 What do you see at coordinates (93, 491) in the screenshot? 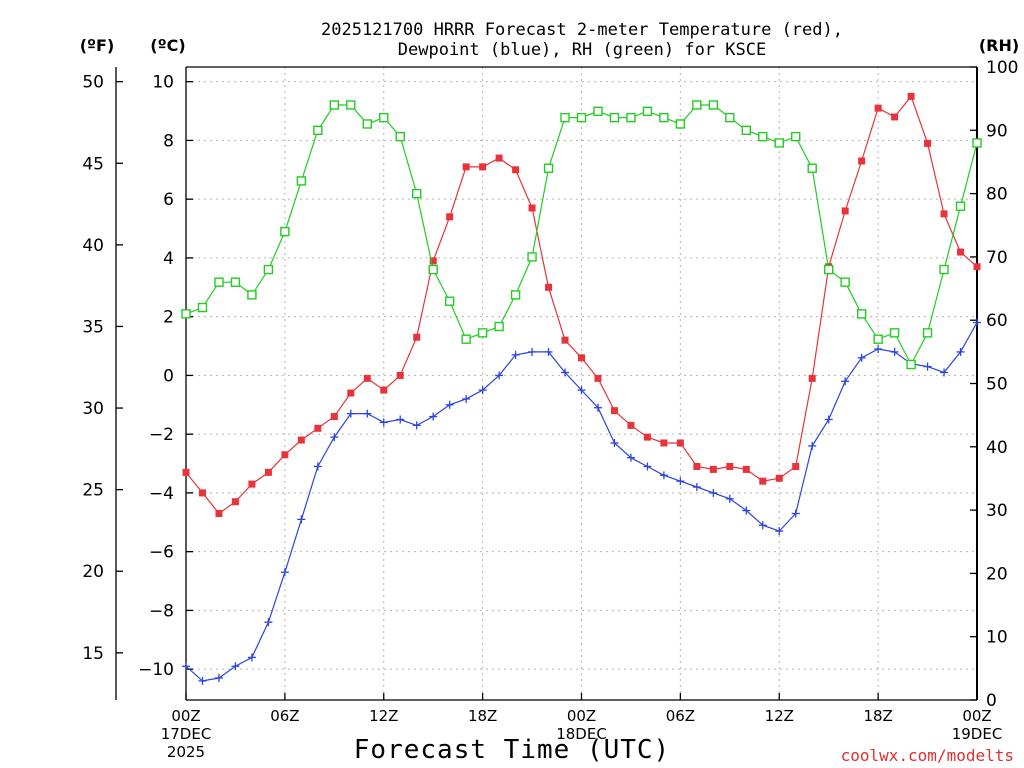
I see `fahrenheit-tick-label: 25` at bounding box center [93, 491].